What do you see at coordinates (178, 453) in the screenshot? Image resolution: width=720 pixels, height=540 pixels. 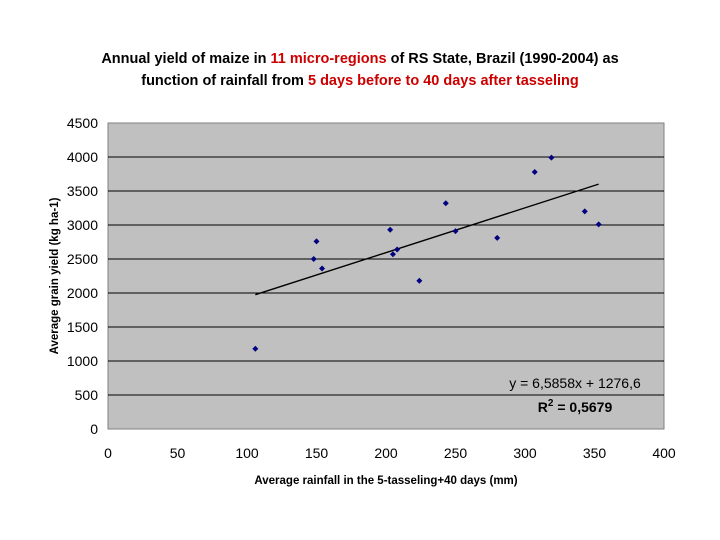 I see `x-tick-label: 50` at bounding box center [178, 453].